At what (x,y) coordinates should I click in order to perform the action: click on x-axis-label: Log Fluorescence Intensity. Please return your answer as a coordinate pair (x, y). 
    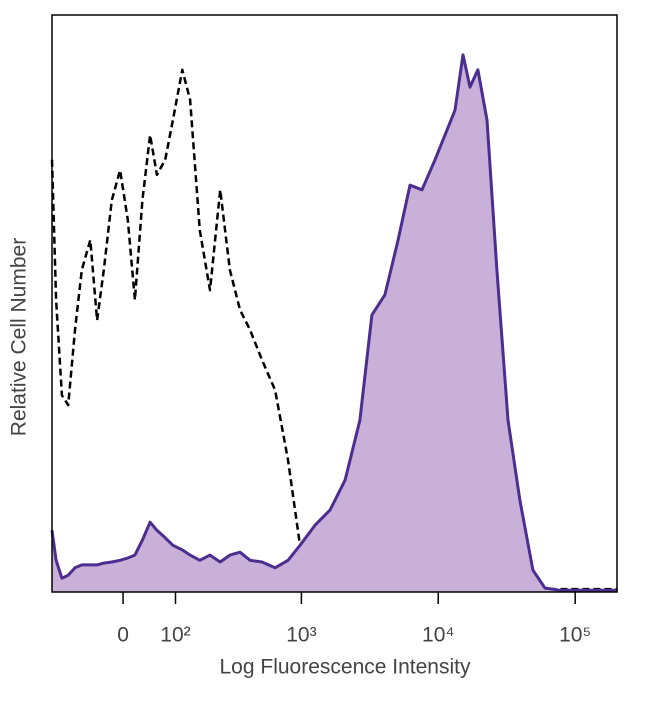
    Looking at the image, I should click on (345, 667).